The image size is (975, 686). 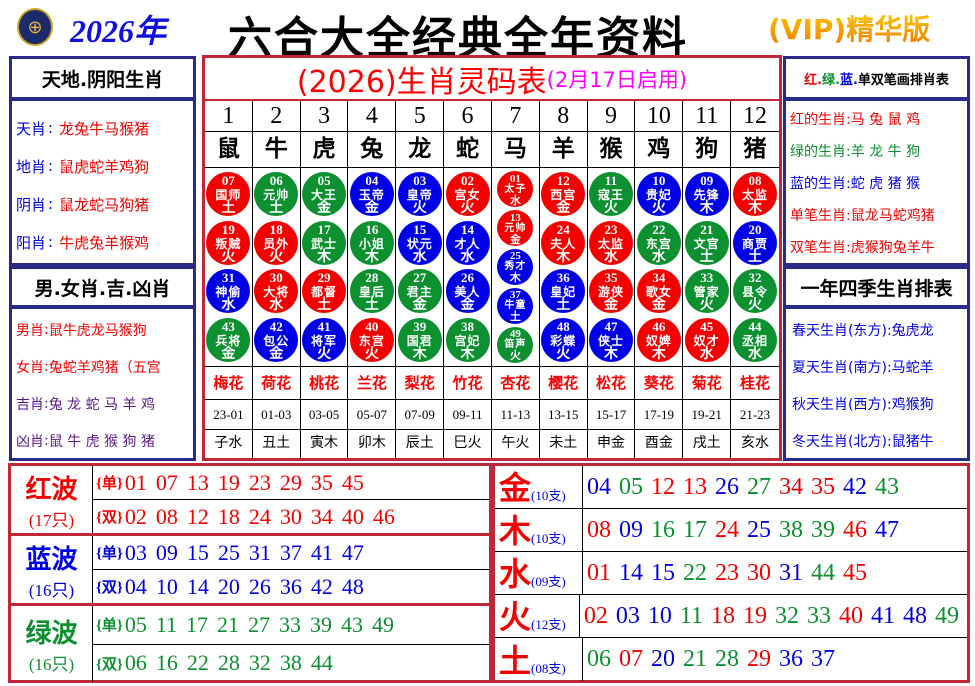 What do you see at coordinates (755, 181) in the screenshot?
I see `ball-number: 08` at bounding box center [755, 181].